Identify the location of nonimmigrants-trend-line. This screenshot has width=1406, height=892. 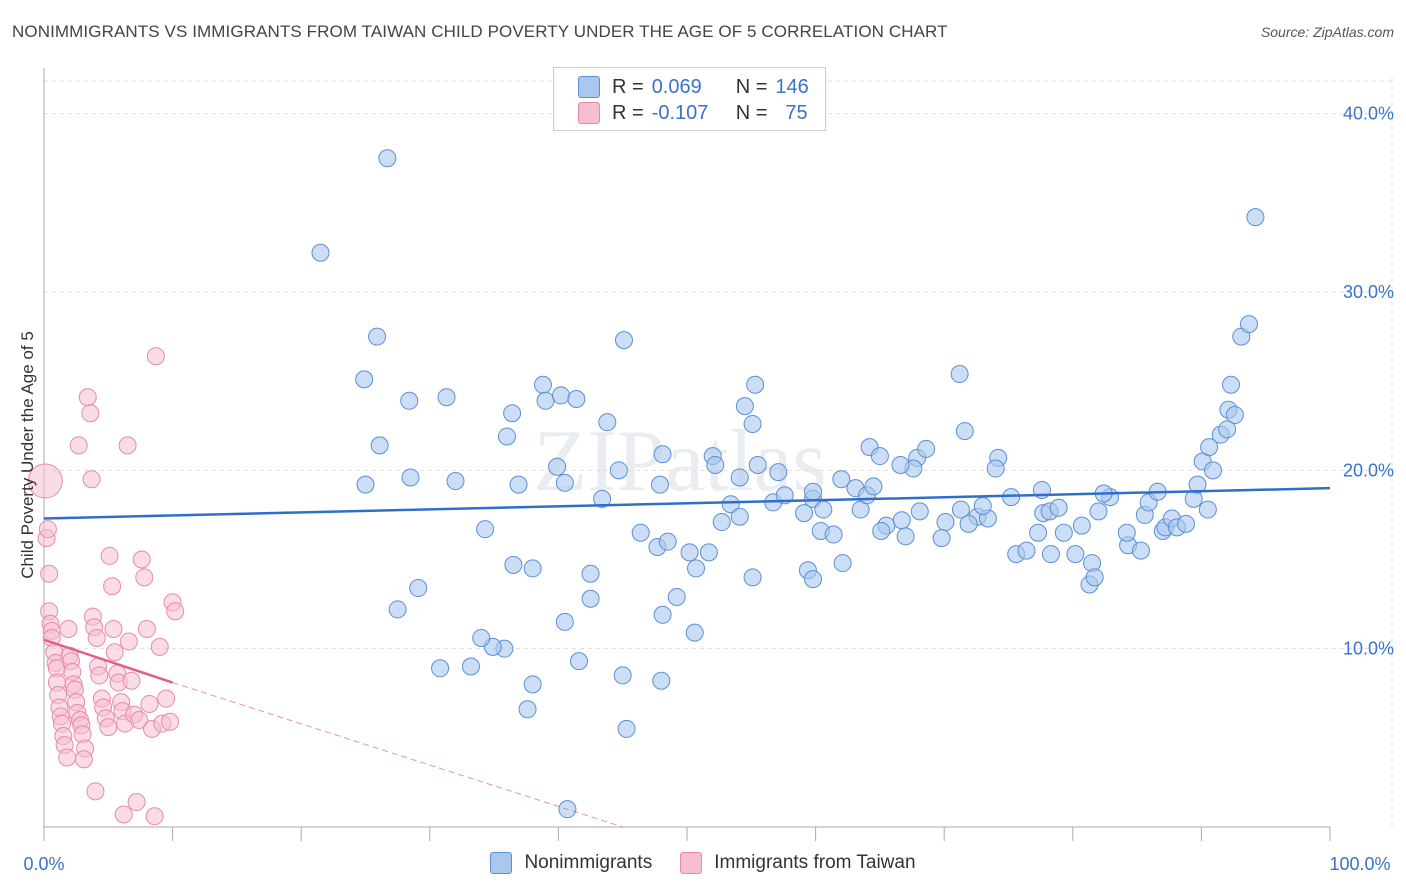
(687, 503).